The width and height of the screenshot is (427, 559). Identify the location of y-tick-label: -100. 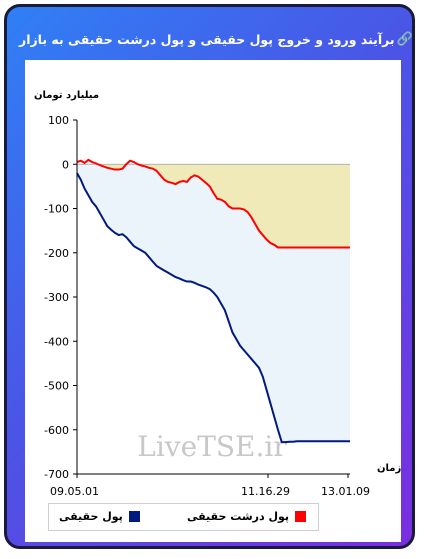
(56, 209).